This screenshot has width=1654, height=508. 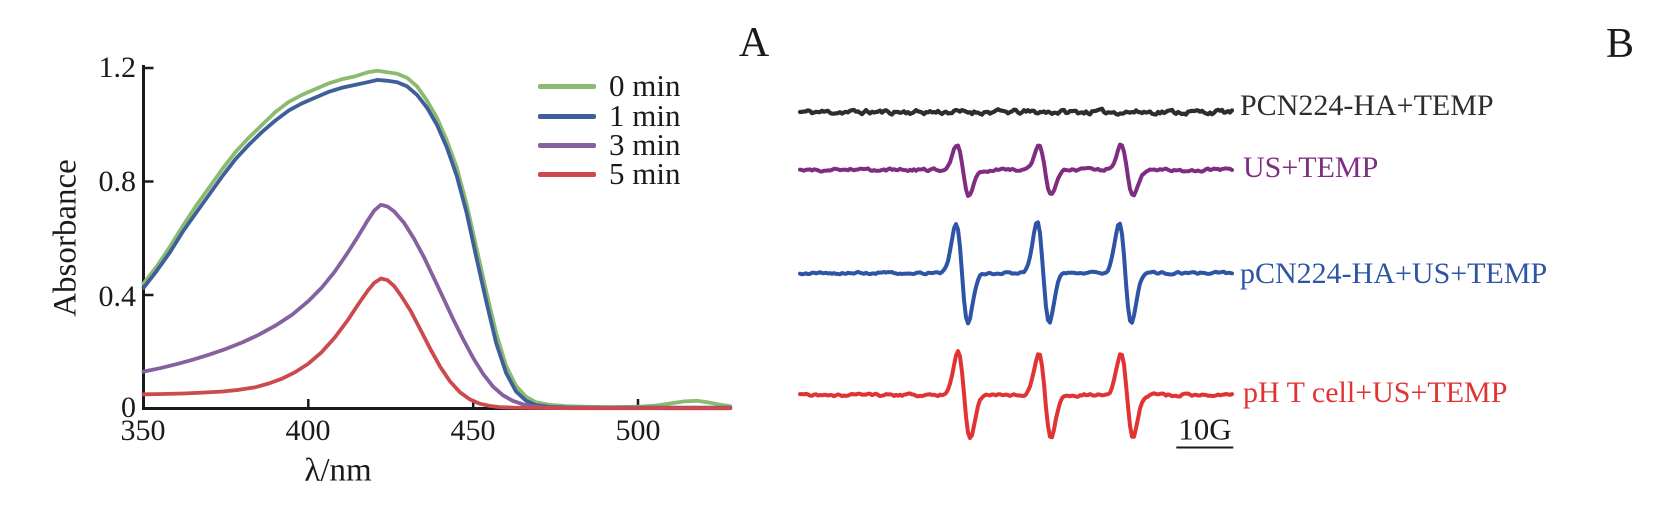 I want to click on y-tick-label-0_8: 0.8, so click(x=117, y=181).